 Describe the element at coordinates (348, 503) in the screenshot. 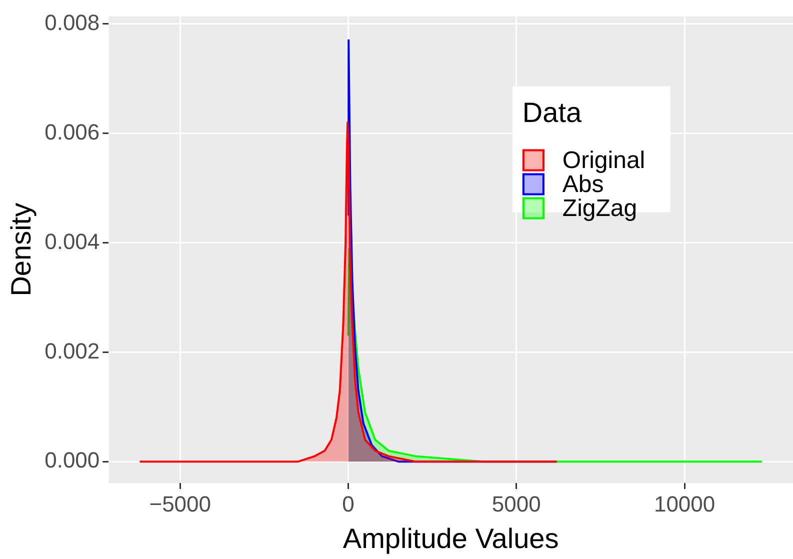

I see `x-tick-label: 0` at that location.